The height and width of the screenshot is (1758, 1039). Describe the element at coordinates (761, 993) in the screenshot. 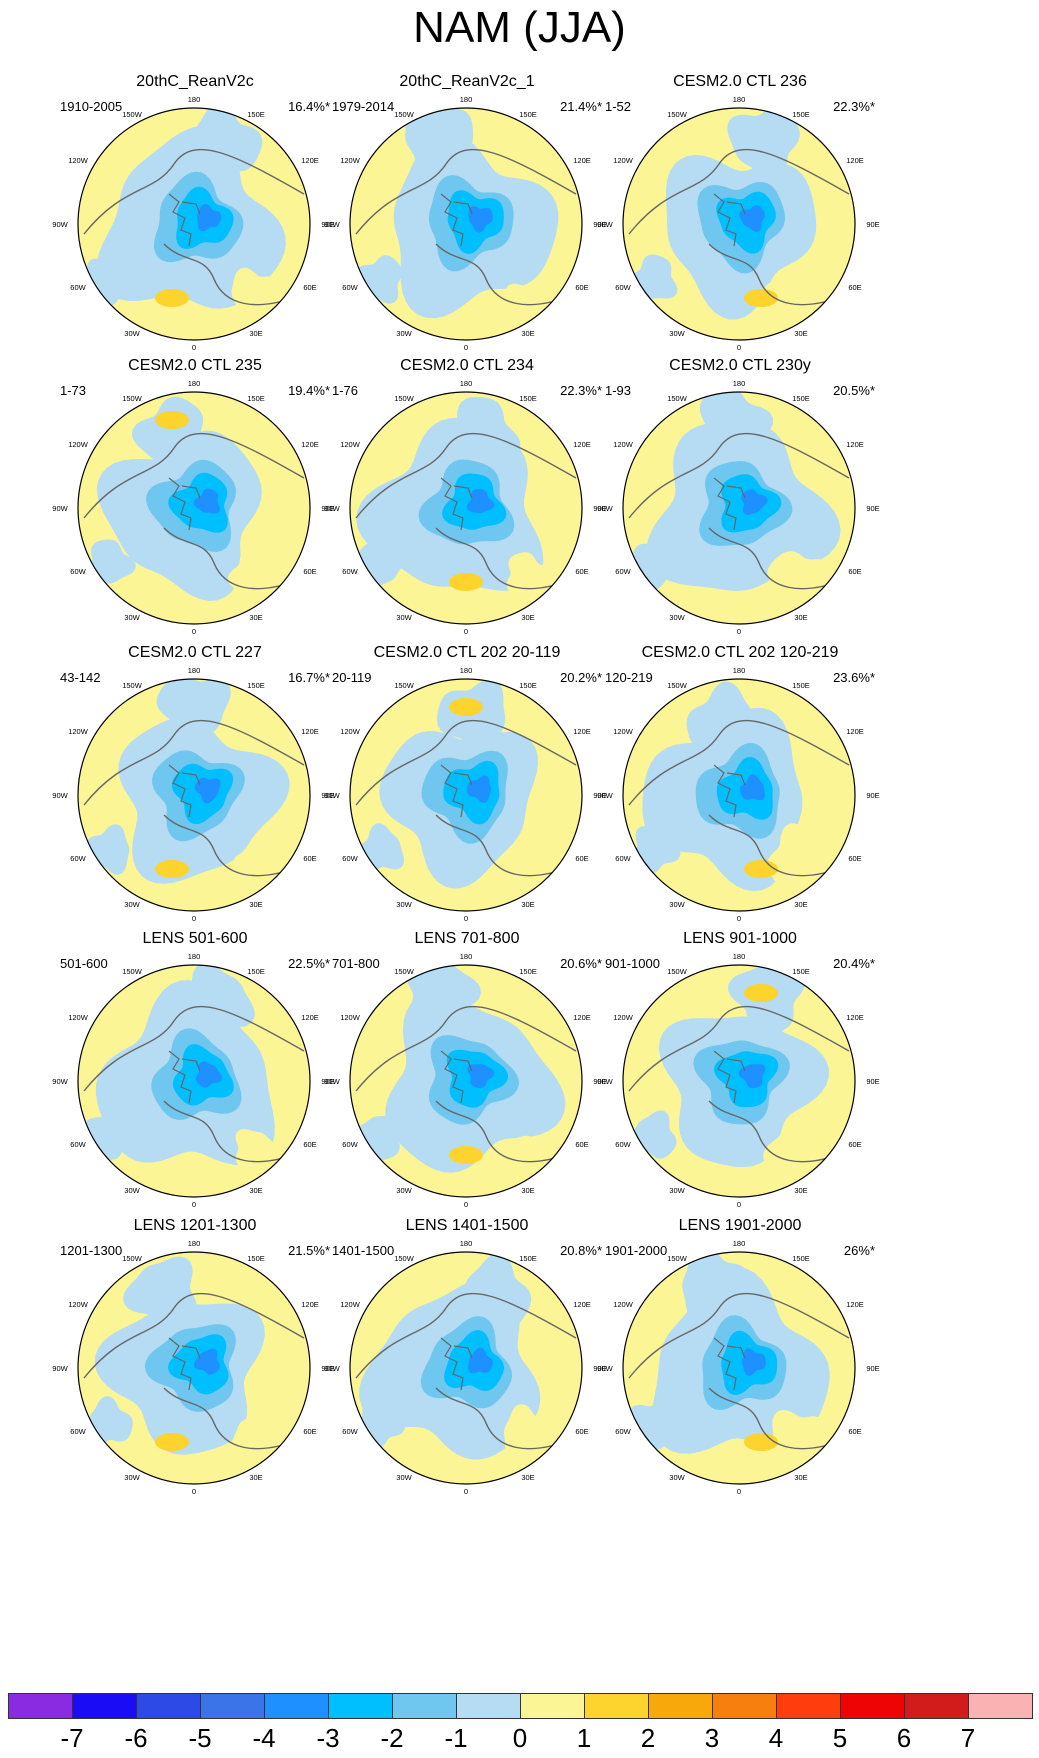

I see `positive-anomaly-max` at that location.